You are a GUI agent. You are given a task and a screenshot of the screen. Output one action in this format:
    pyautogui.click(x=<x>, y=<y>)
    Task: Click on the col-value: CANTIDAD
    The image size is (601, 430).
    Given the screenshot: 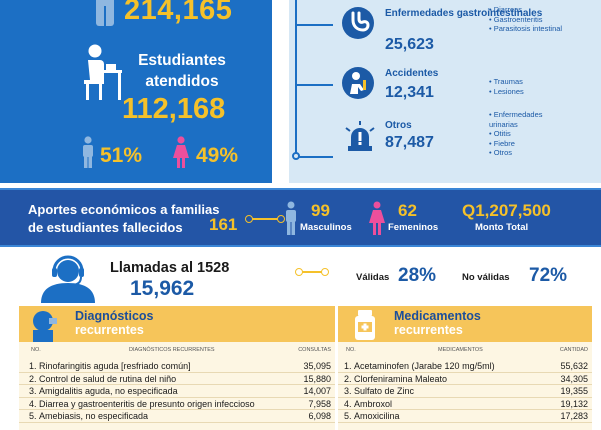 What is the action you would take?
    pyautogui.click(x=573, y=350)
    